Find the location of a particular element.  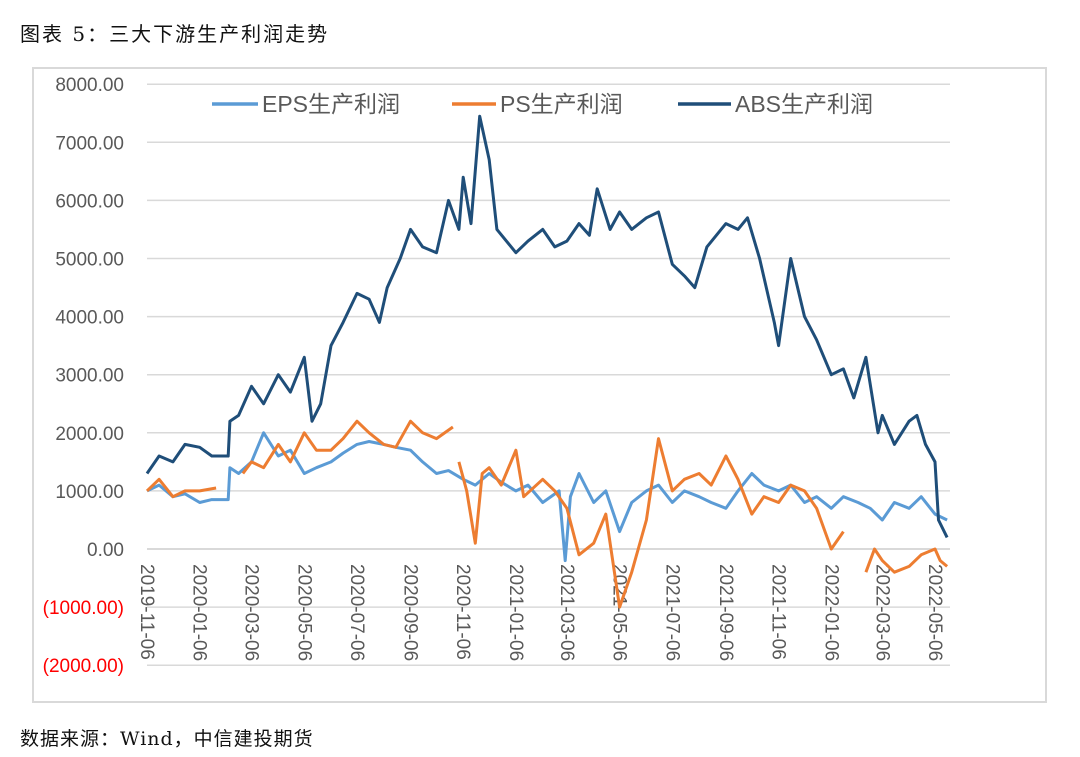

x-tick-label: 2022-05-06 is located at coordinates (934, 612).